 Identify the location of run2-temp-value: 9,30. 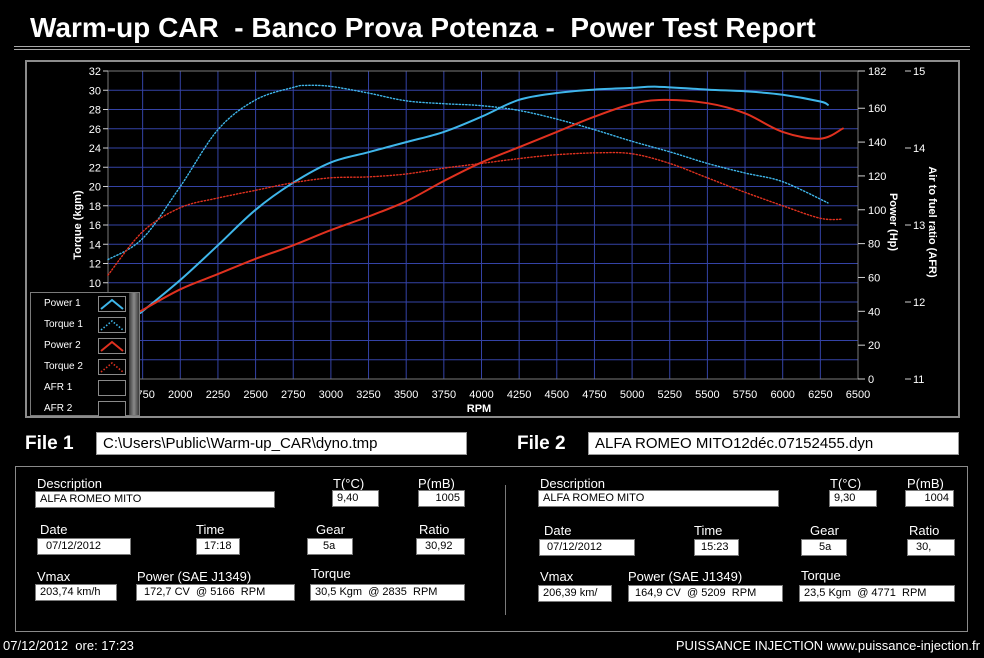
(853, 498).